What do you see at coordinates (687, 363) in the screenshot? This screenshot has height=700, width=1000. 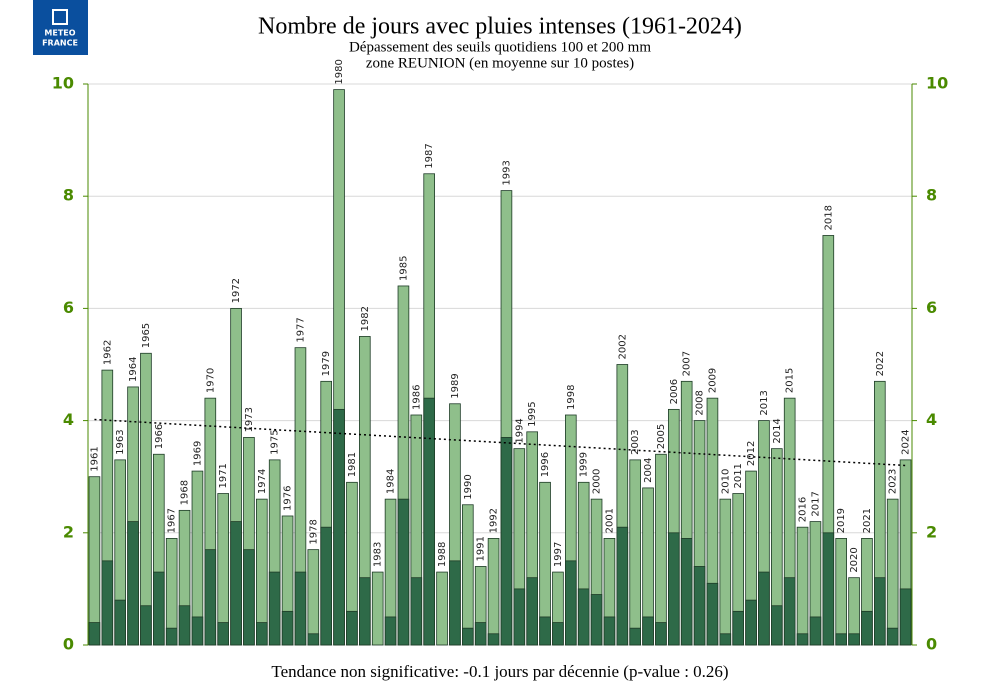 I see `year-label: 2007` at bounding box center [687, 363].